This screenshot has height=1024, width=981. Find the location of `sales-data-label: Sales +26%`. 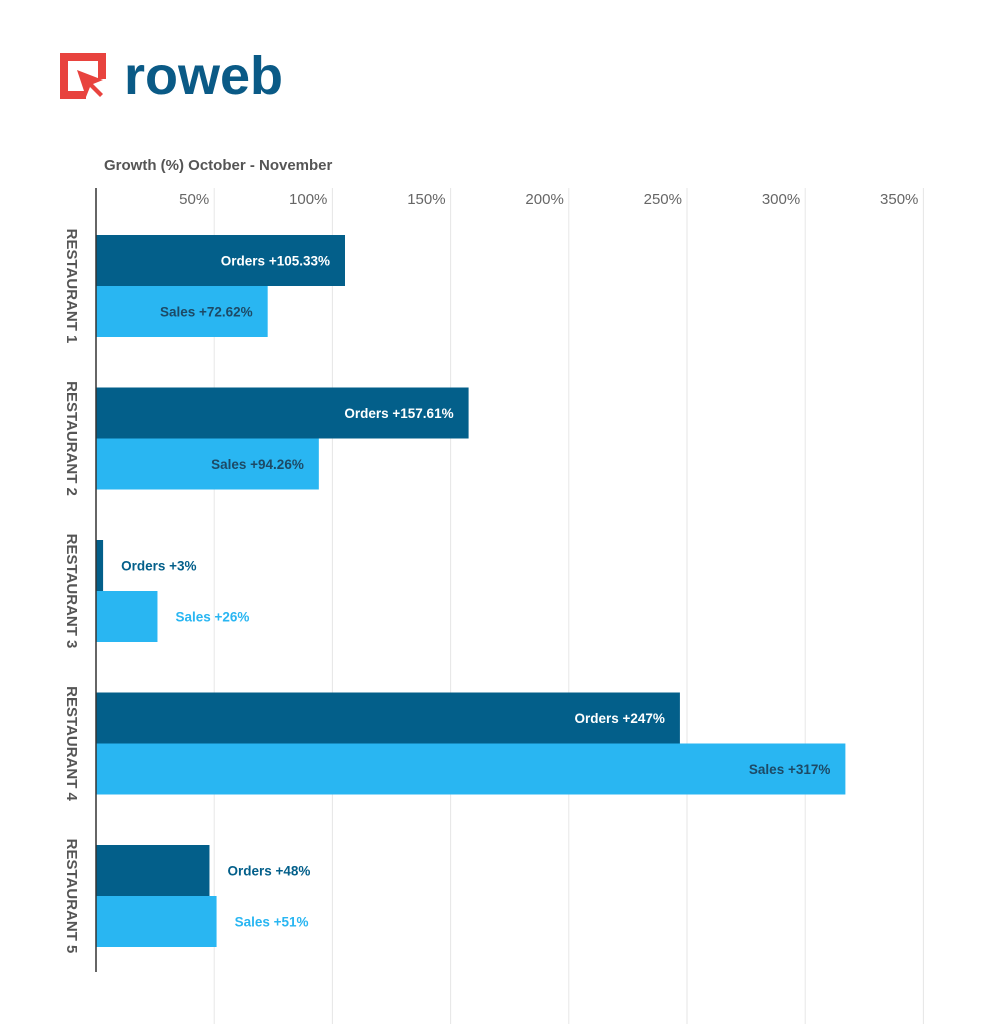

sales-data-label: Sales +26% is located at coordinates (212, 617).